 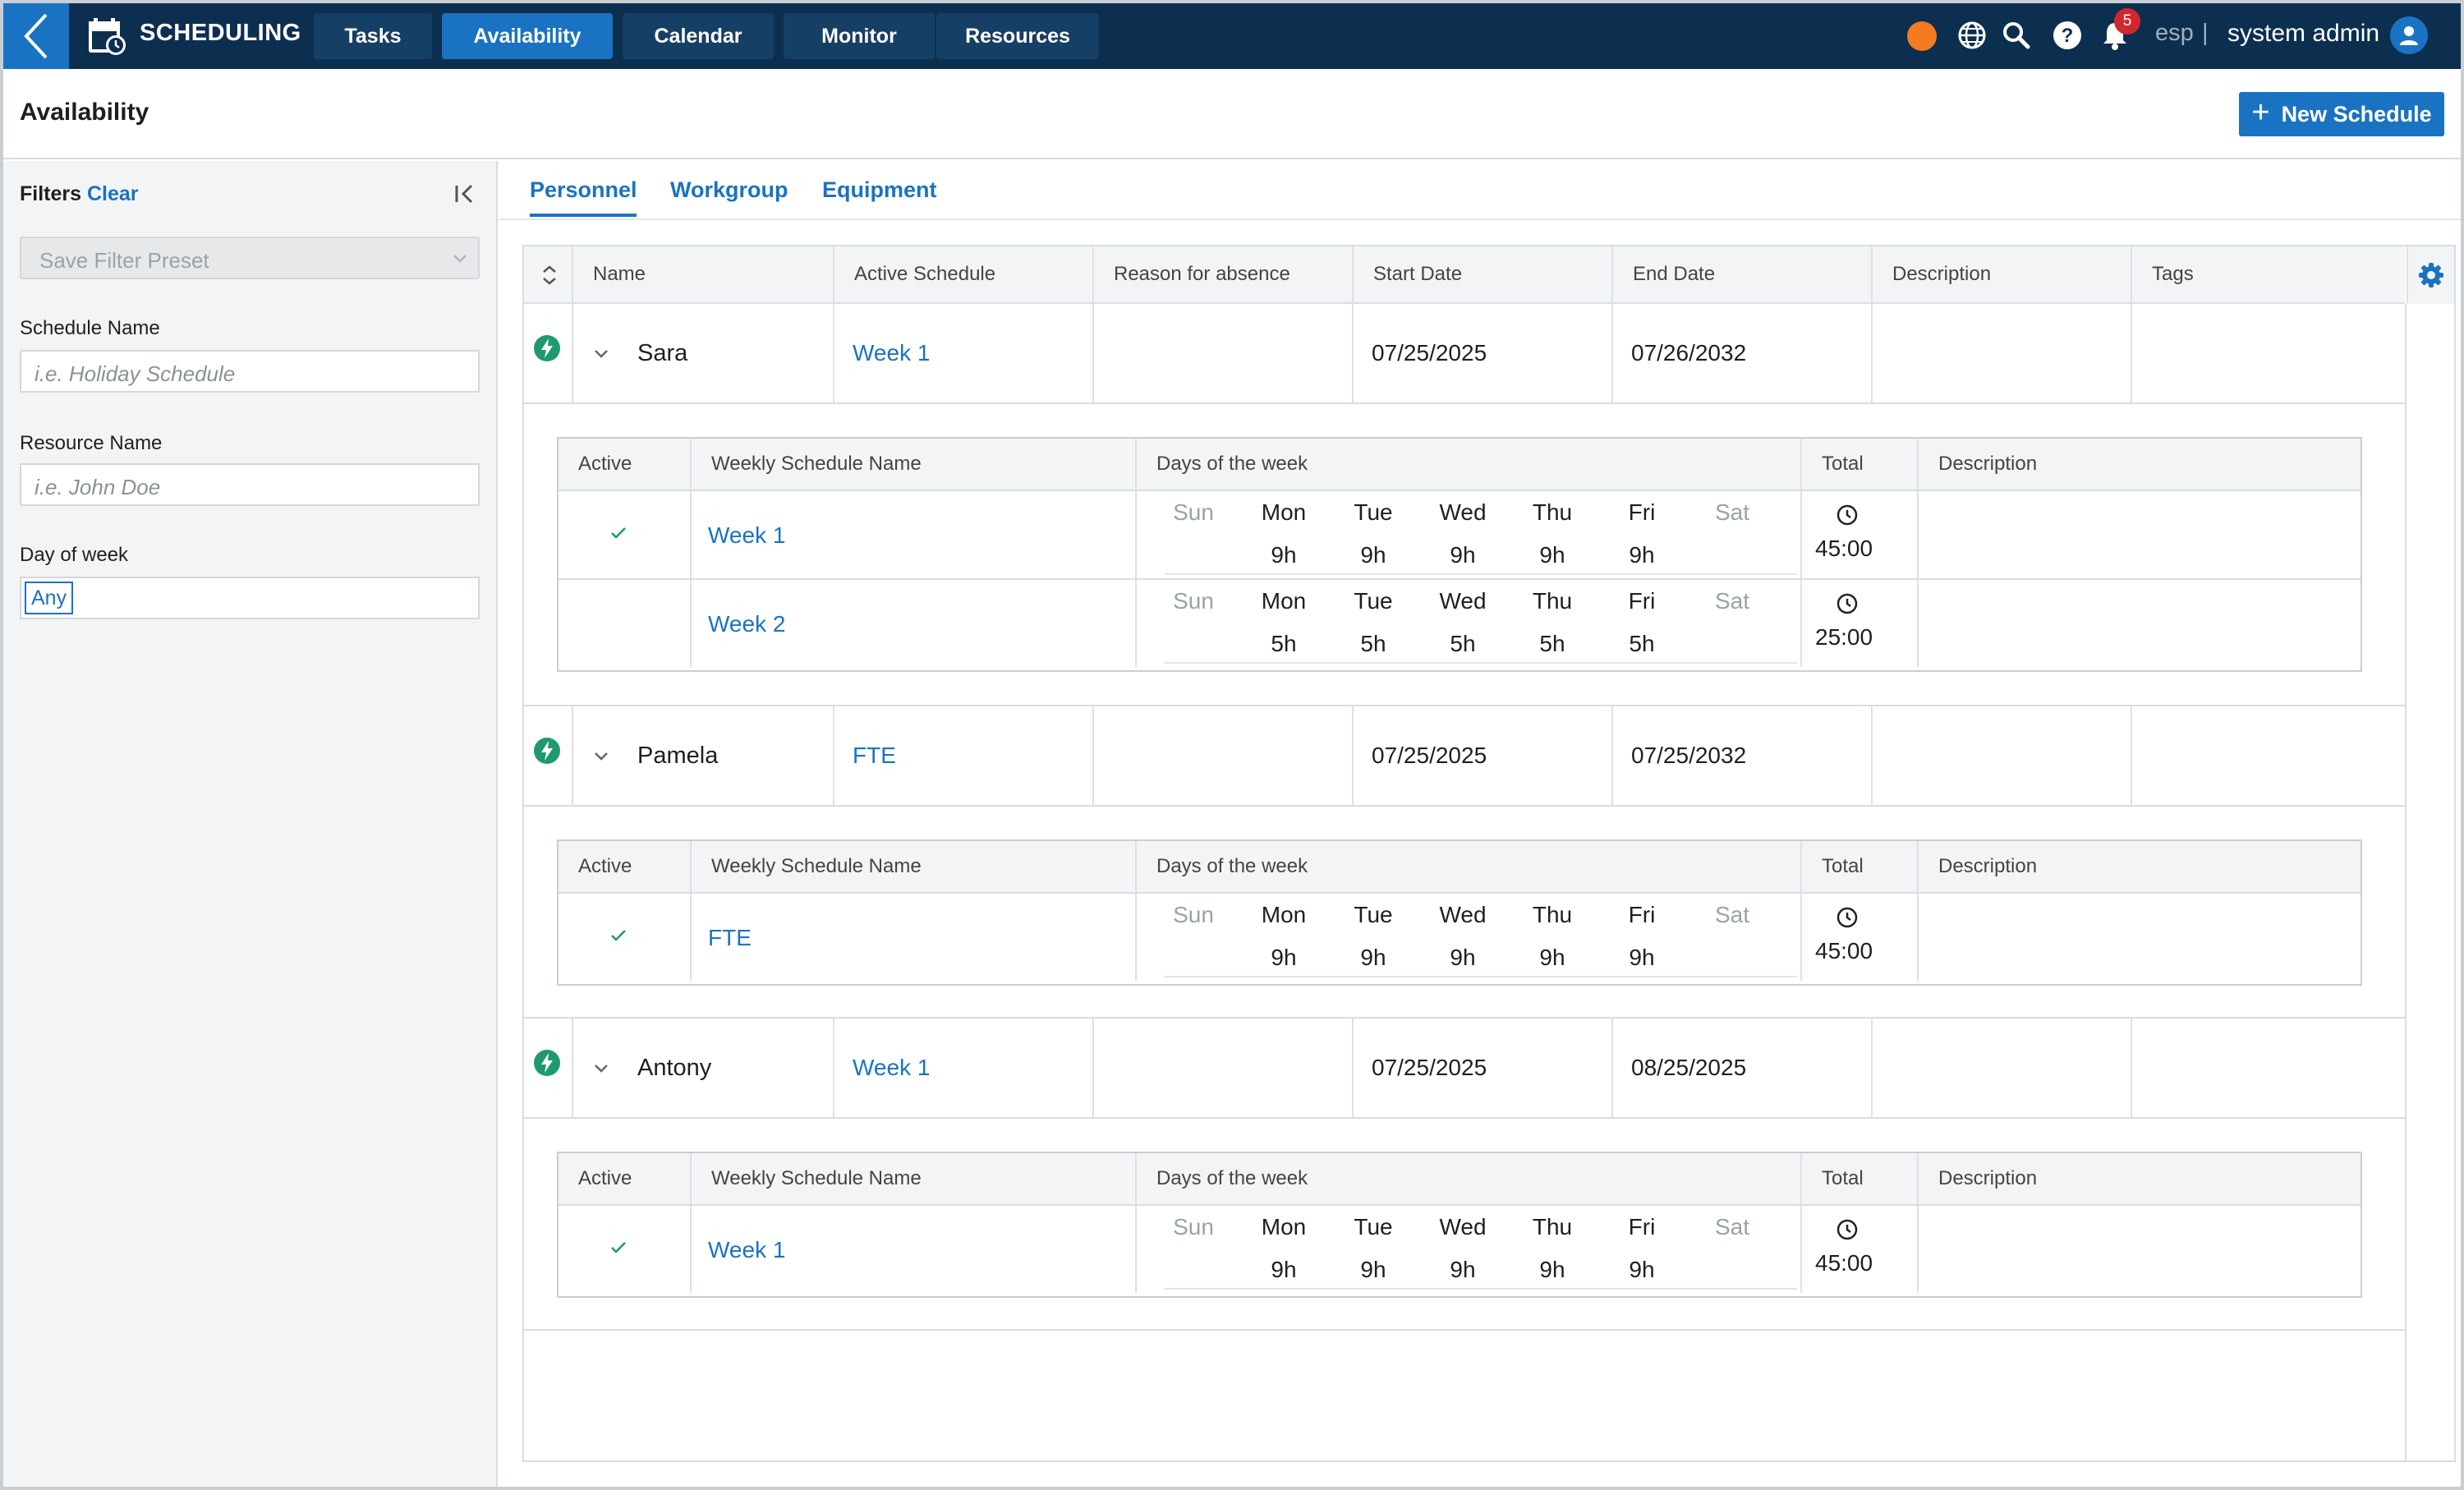 I want to click on end-date-cell: 07/26/2032, so click(x=1741, y=353).